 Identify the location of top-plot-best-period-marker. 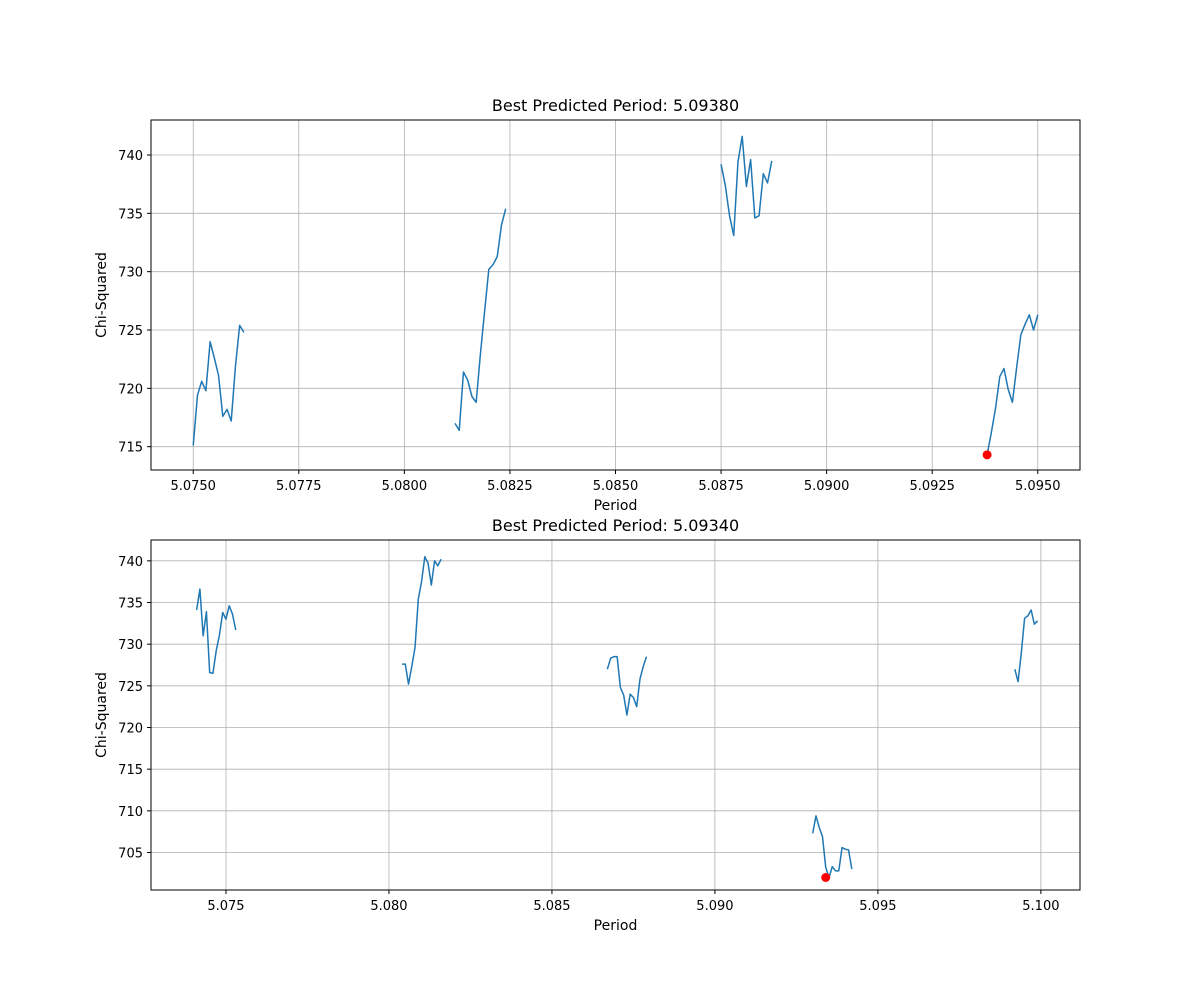
(987, 455).